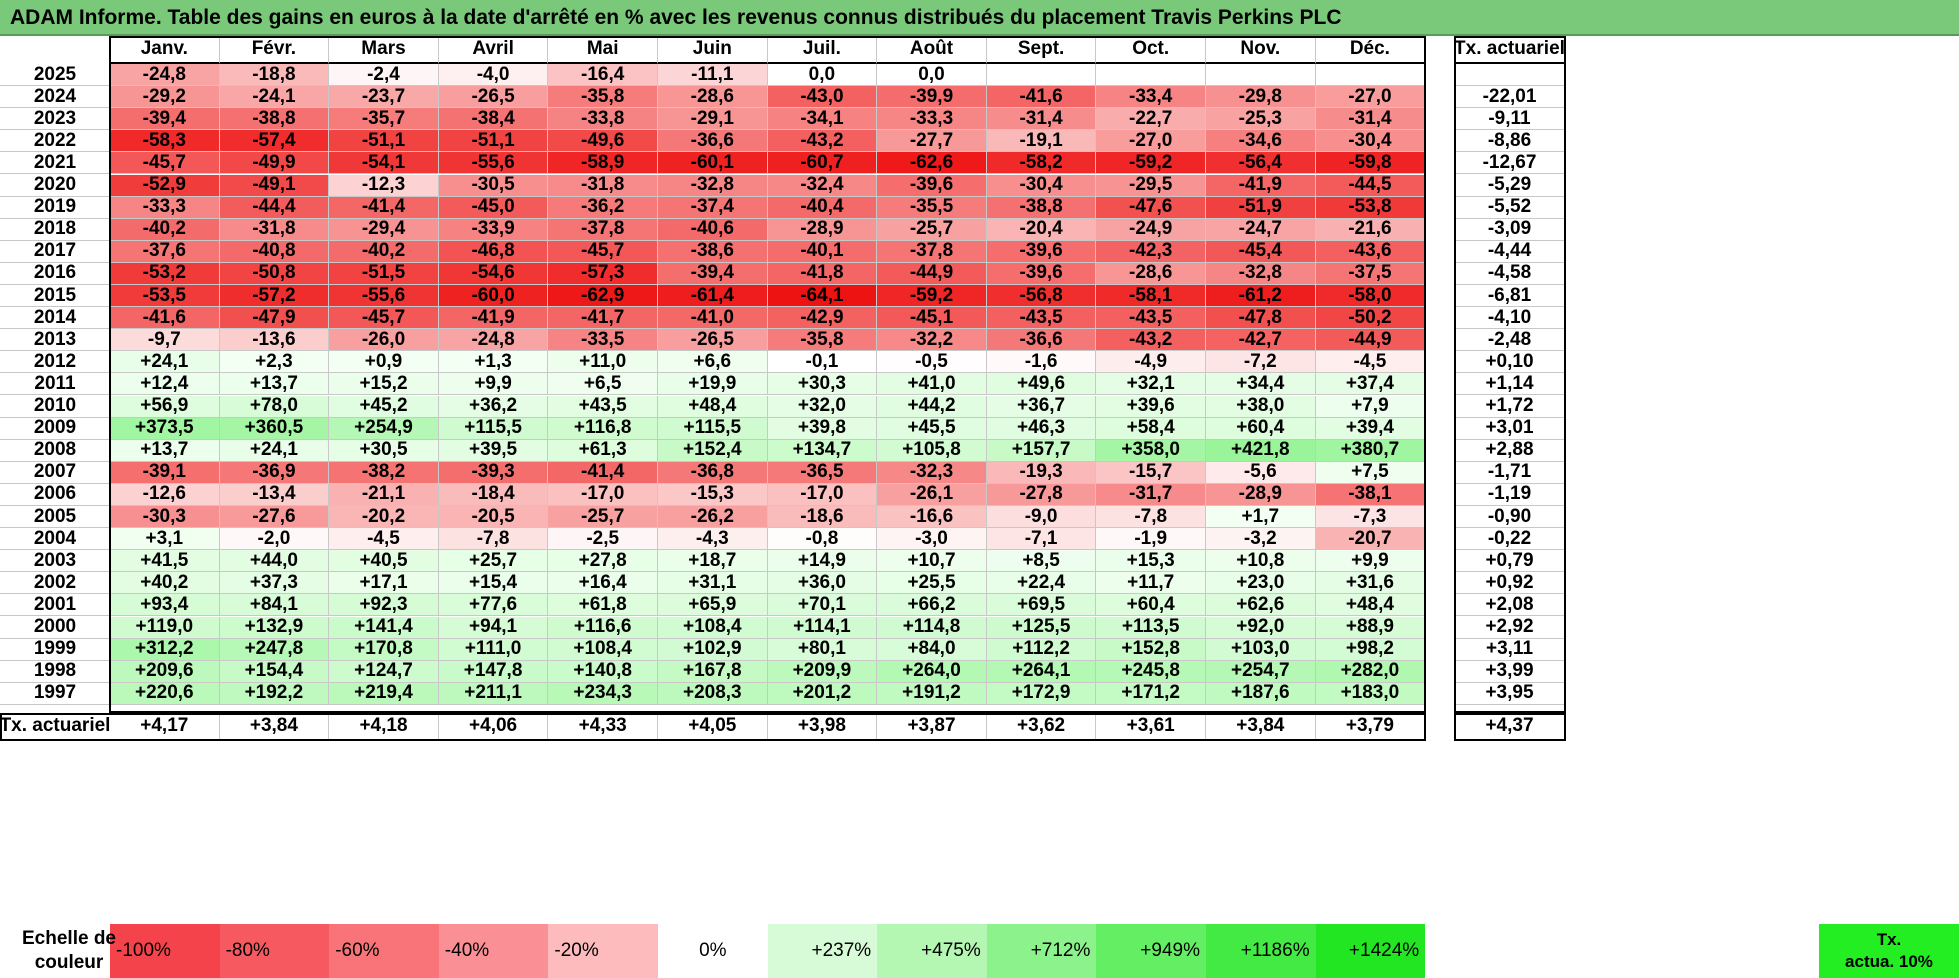  What do you see at coordinates (713, 97) in the screenshot?
I see `table-cell: -28,6` at bounding box center [713, 97].